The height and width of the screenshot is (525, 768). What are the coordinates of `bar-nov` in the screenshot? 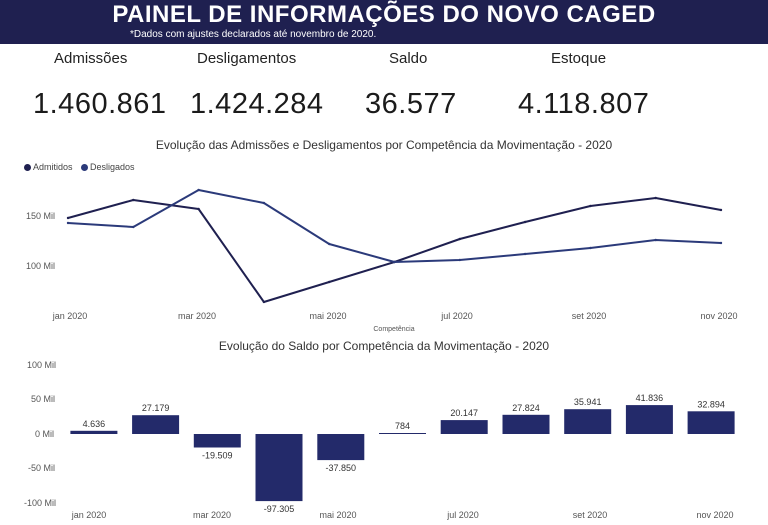 It's located at (711, 422).